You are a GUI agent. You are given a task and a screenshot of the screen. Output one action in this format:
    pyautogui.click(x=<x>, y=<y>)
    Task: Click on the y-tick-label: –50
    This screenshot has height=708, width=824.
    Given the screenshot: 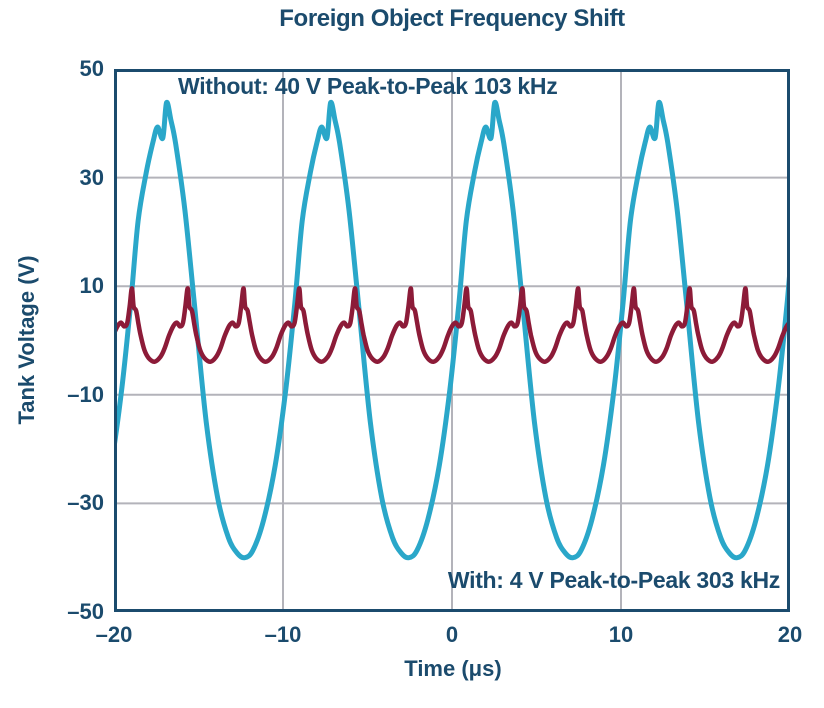 What is the action you would take?
    pyautogui.click(x=85, y=611)
    